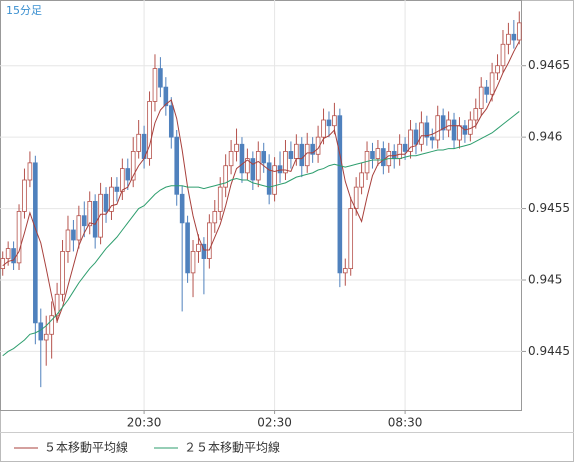 The height and width of the screenshot is (462, 574). What do you see at coordinates (549, 351) in the screenshot?
I see `y-tick-label: 0.9445` at bounding box center [549, 351].